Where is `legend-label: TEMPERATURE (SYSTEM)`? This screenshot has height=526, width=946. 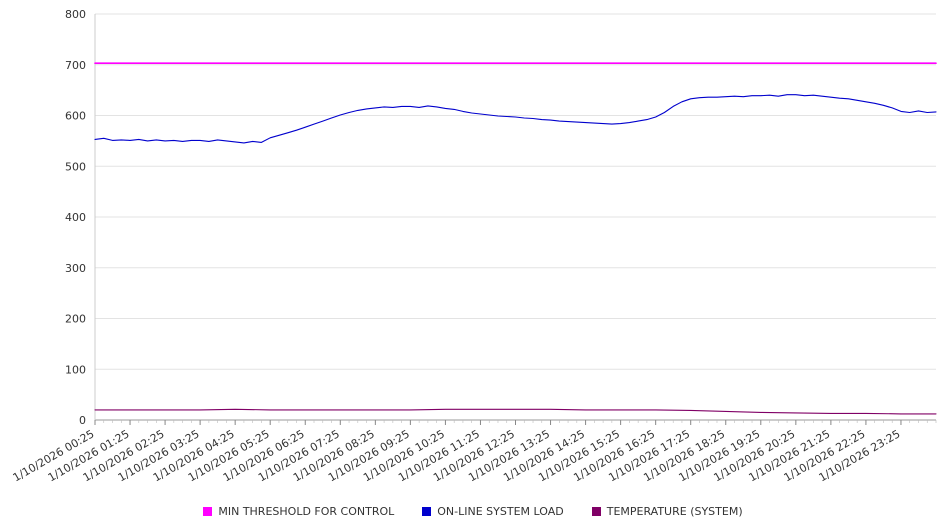 legend-label: TEMPERATURE (SYSTEM) is located at coordinates (674, 511).